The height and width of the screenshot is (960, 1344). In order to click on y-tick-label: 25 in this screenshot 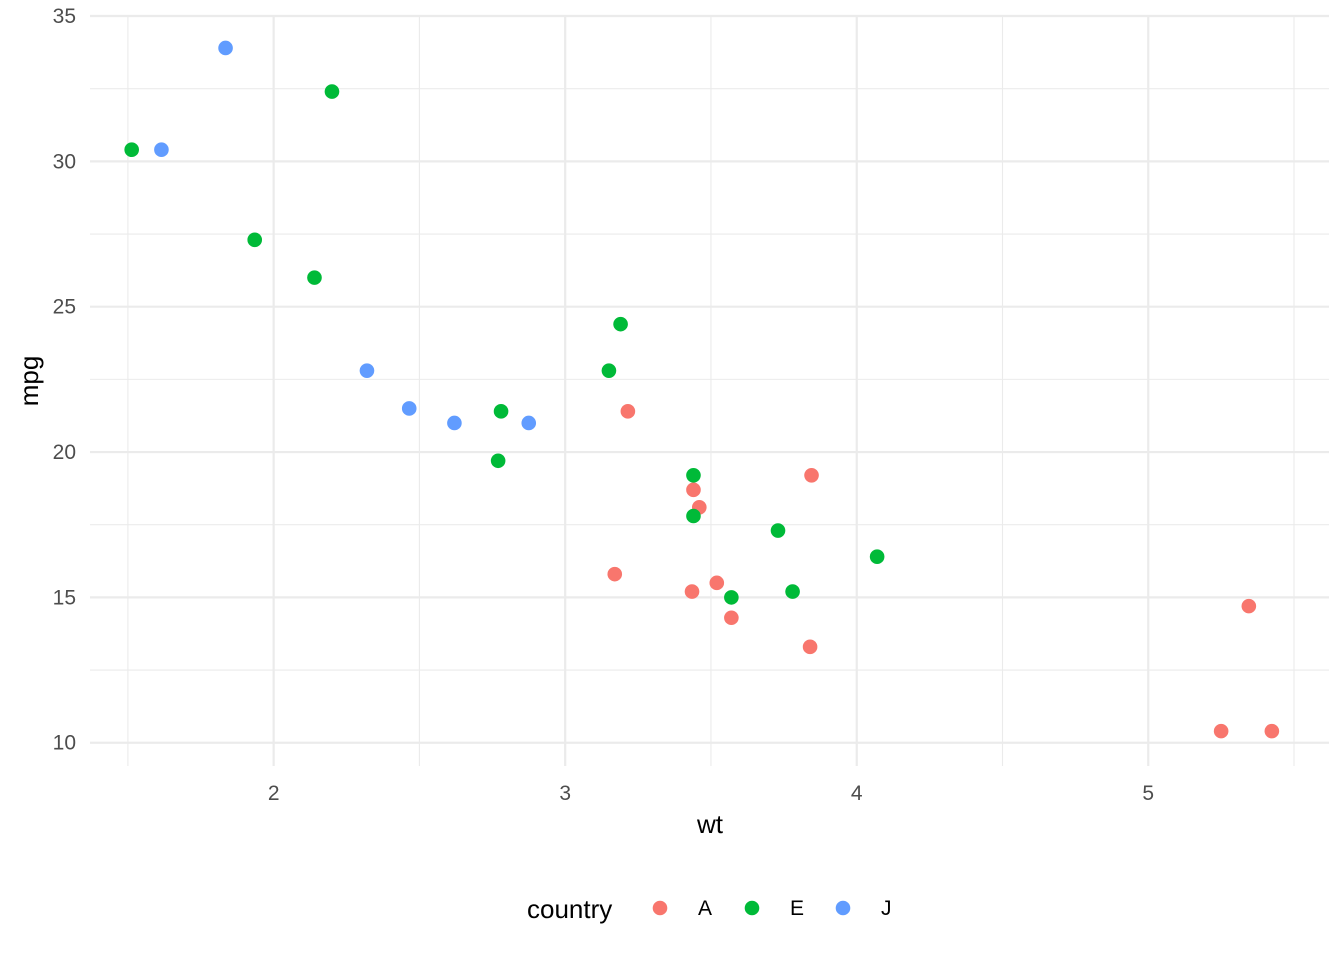, I will do `click(64, 307)`.